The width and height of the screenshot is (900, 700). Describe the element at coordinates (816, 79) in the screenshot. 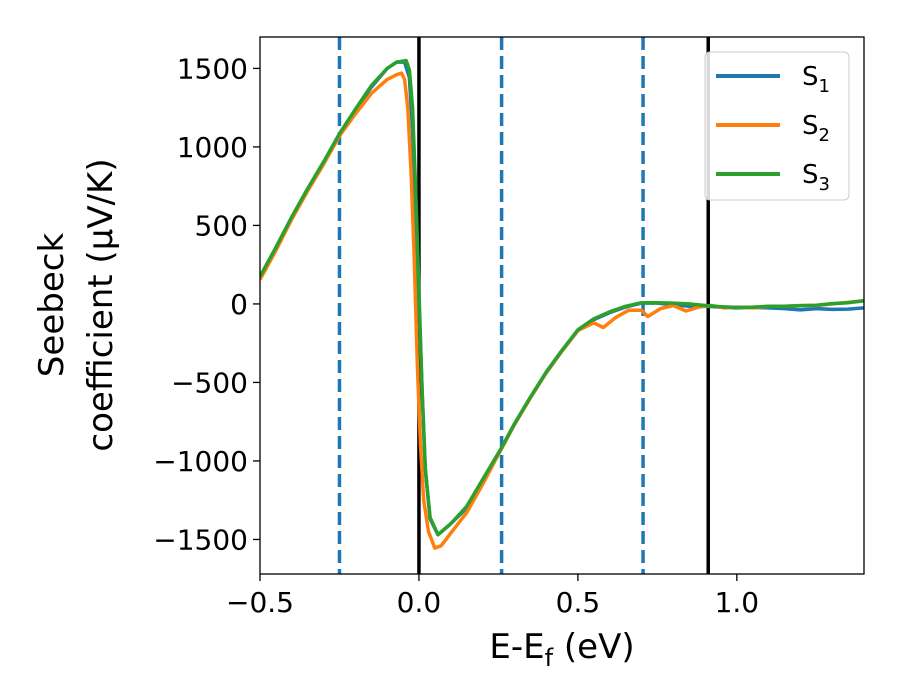

I see `legend-label-s1: S1` at that location.